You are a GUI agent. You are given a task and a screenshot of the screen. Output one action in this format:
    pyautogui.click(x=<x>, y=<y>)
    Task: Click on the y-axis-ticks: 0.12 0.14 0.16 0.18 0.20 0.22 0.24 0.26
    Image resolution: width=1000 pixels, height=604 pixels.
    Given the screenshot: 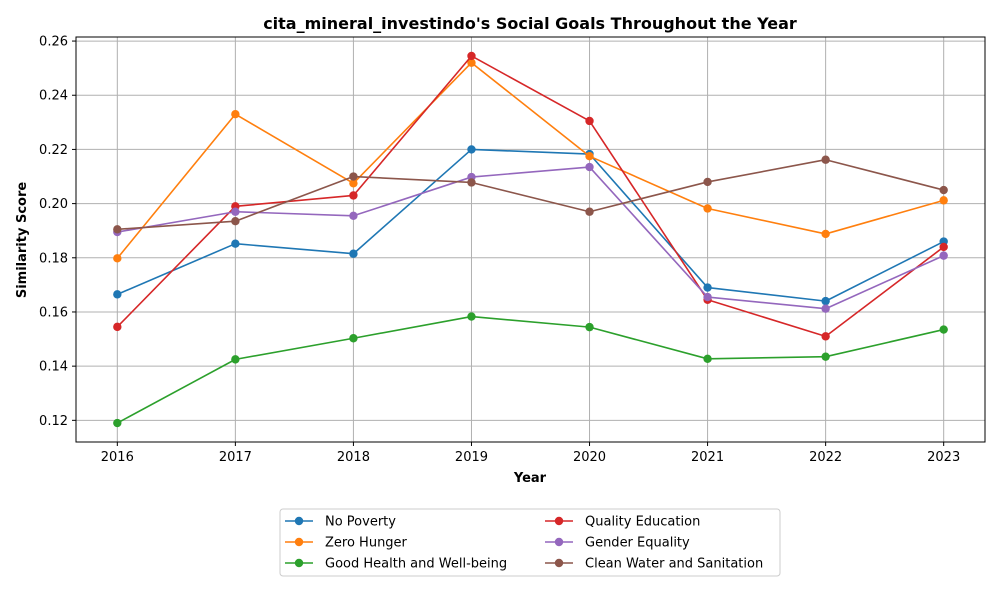 What is the action you would take?
    pyautogui.click(x=57, y=232)
    